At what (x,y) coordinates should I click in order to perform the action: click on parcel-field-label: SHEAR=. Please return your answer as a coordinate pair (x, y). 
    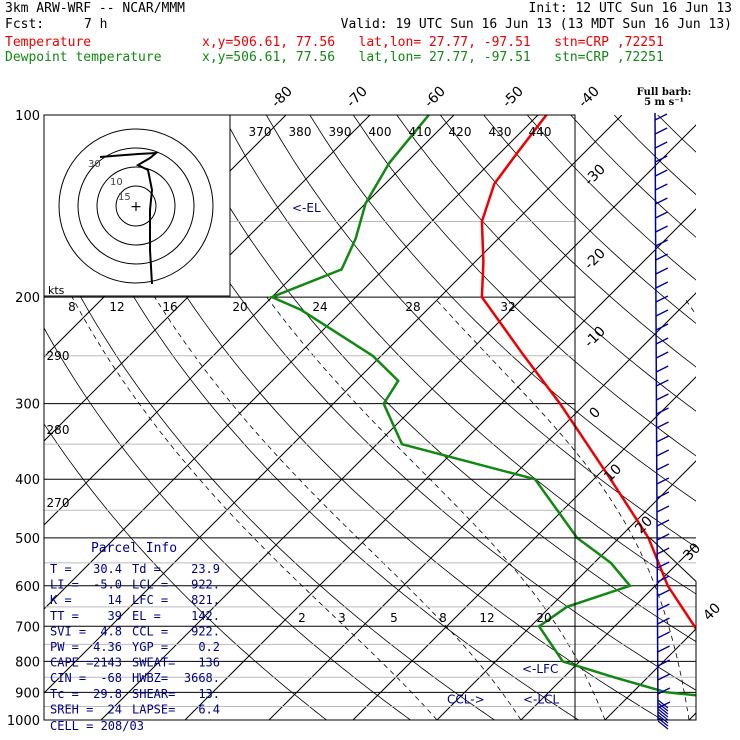
    Looking at the image, I should click on (153, 694).